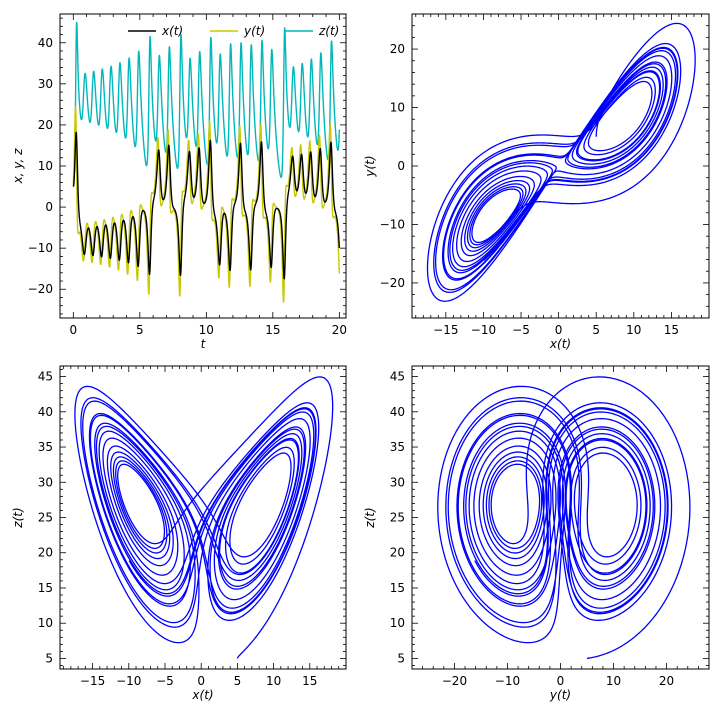  What do you see at coordinates (204, 344) in the screenshot?
I see `x-axis-label: t` at bounding box center [204, 344].